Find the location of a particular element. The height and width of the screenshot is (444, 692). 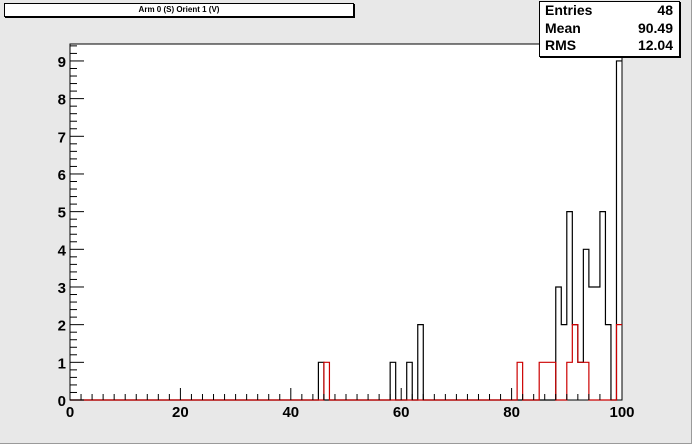

stats-box: Entries 48 Mean 90.49 RMS 12.04 is located at coordinates (609, 29).